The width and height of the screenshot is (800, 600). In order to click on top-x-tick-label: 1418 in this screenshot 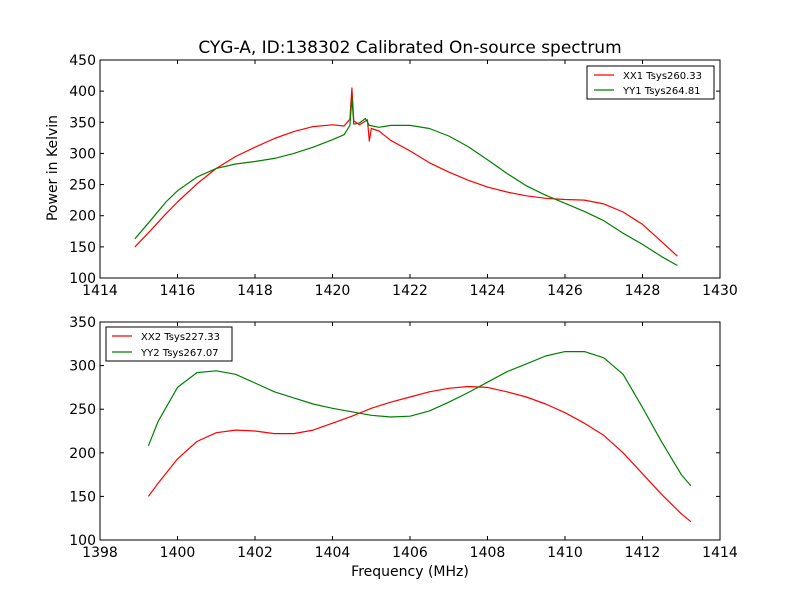, I will do `click(255, 291)`.